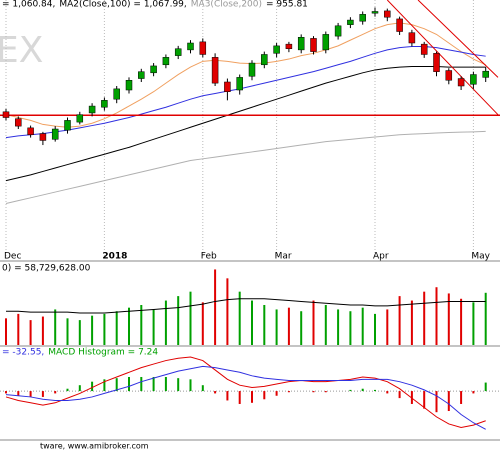  Describe the element at coordinates (94, 446) in the screenshot. I see `footer: tware, www.amibroker.com` at that location.